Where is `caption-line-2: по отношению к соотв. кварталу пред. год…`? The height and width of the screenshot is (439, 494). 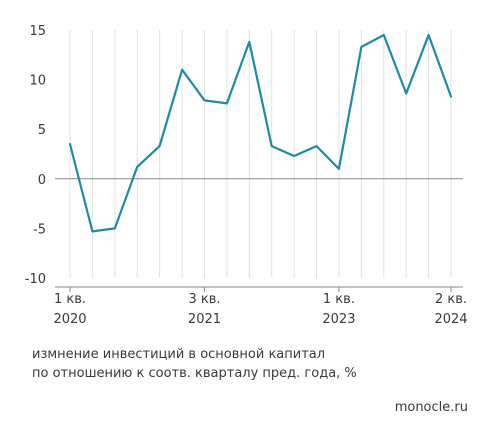 caption-line-2: по отношению к соотв. кварталу пред. год… is located at coordinates (194, 373).